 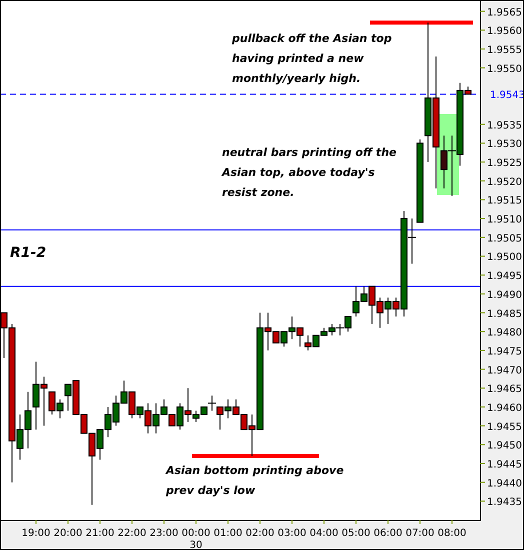 What do you see at coordinates (504, 295) in the screenshot?
I see `y-tick-label: 1.9490` at bounding box center [504, 295].